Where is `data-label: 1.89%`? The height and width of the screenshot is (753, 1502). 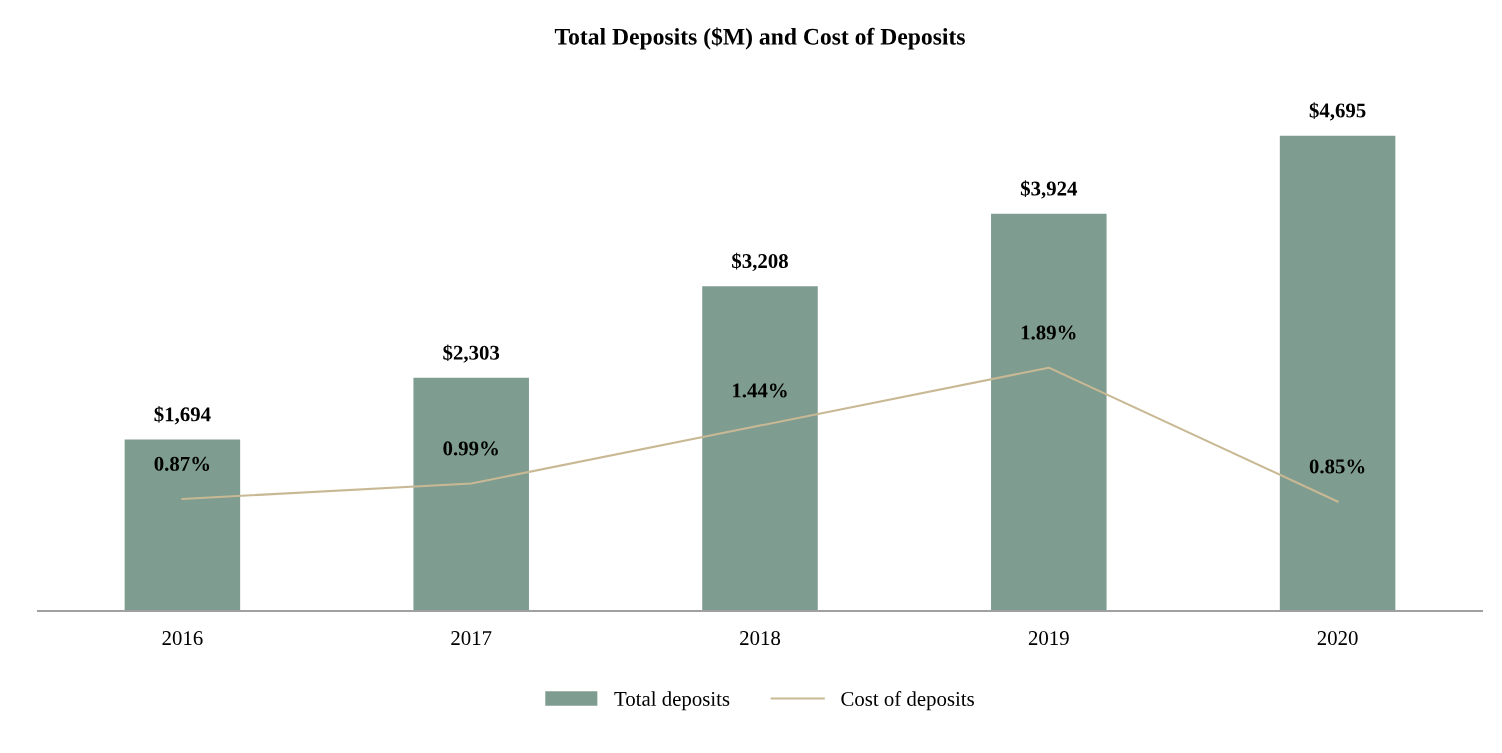
data-label: 1.89% is located at coordinates (1048, 332).